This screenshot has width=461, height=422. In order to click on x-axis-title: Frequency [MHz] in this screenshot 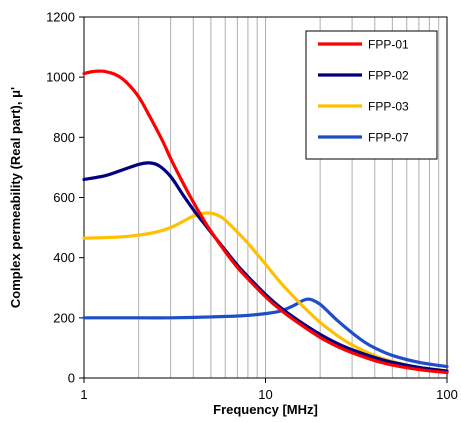, I will do `click(265, 409)`.